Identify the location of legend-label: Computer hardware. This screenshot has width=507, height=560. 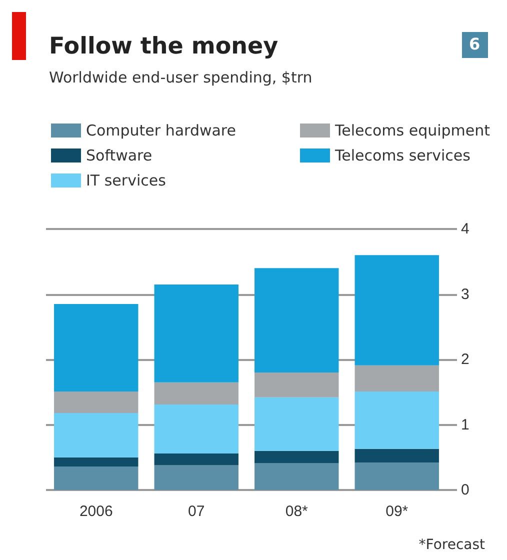
(161, 131).